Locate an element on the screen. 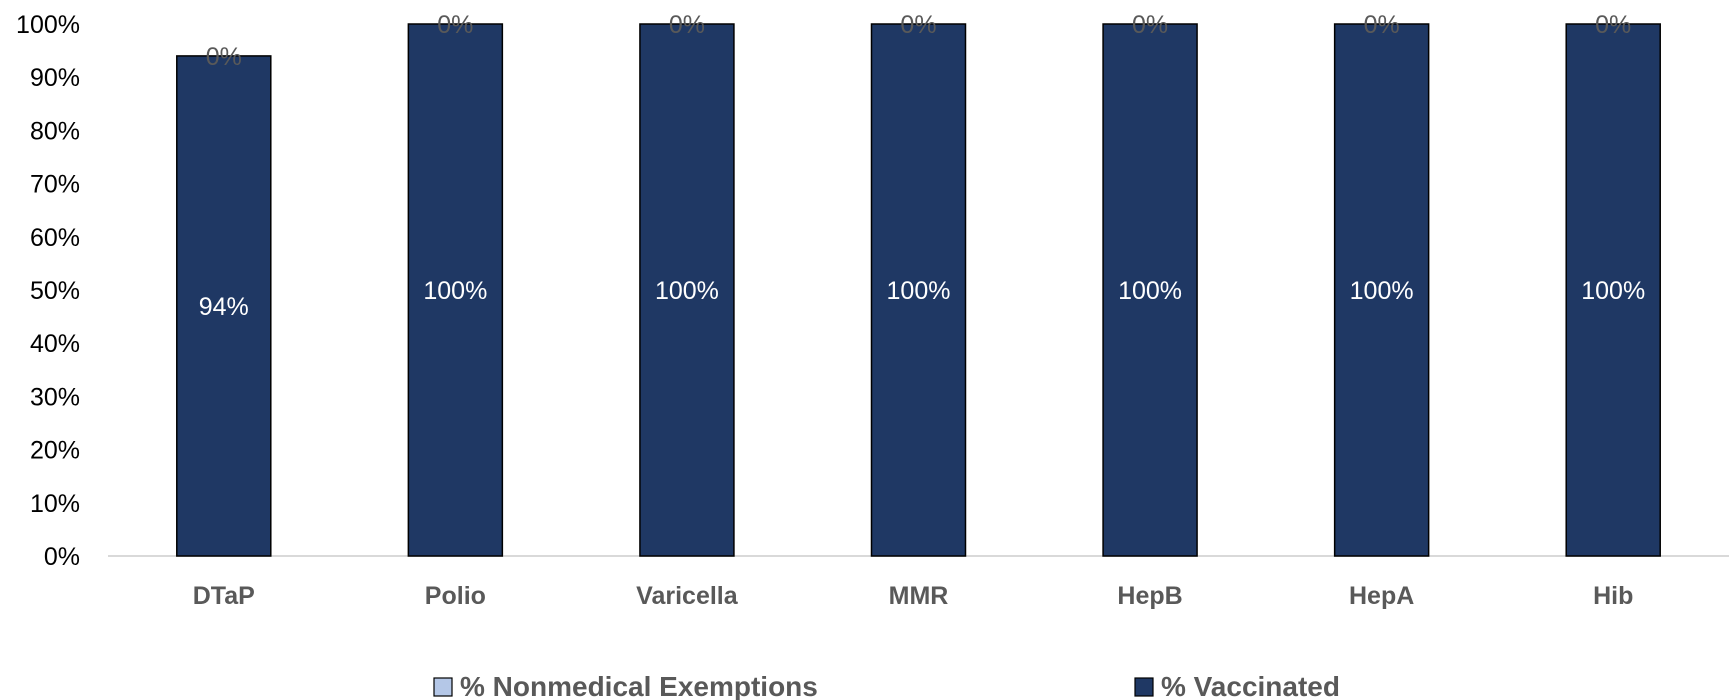 Image resolution: width=1729 pixels, height=700 pixels. y-tick-label: 80% is located at coordinates (55, 131).